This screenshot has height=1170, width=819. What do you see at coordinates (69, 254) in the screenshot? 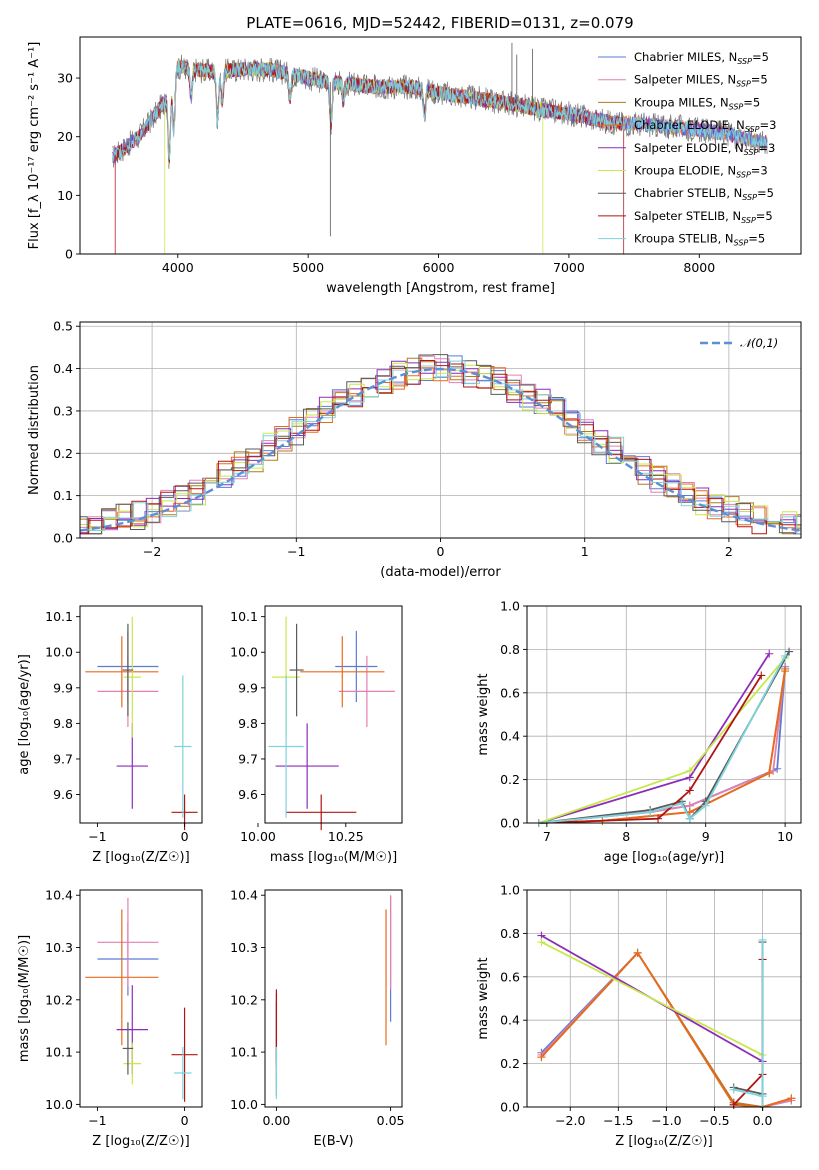
I see `y-tick-label: 0` at bounding box center [69, 254].